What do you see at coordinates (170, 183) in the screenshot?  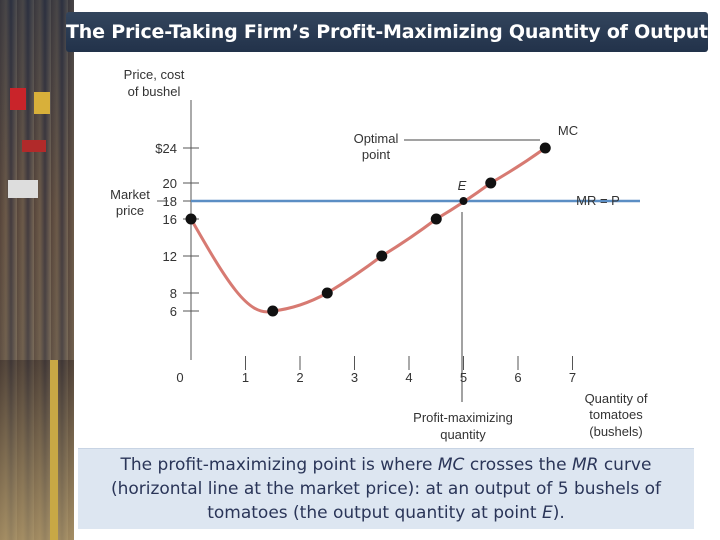 I see `y-tick-label: 20` at bounding box center [170, 183].